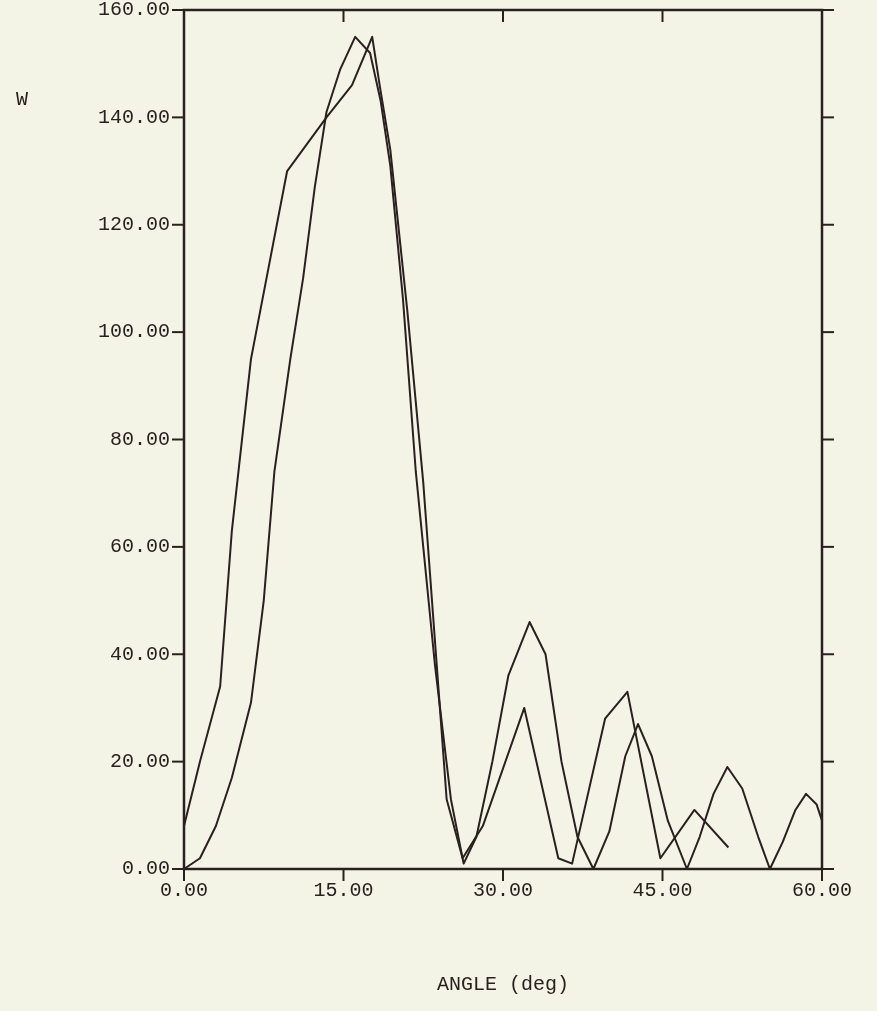 The width and height of the screenshot is (877, 1011). What do you see at coordinates (503, 891) in the screenshot?
I see `x-tick-label: 30.00` at bounding box center [503, 891].